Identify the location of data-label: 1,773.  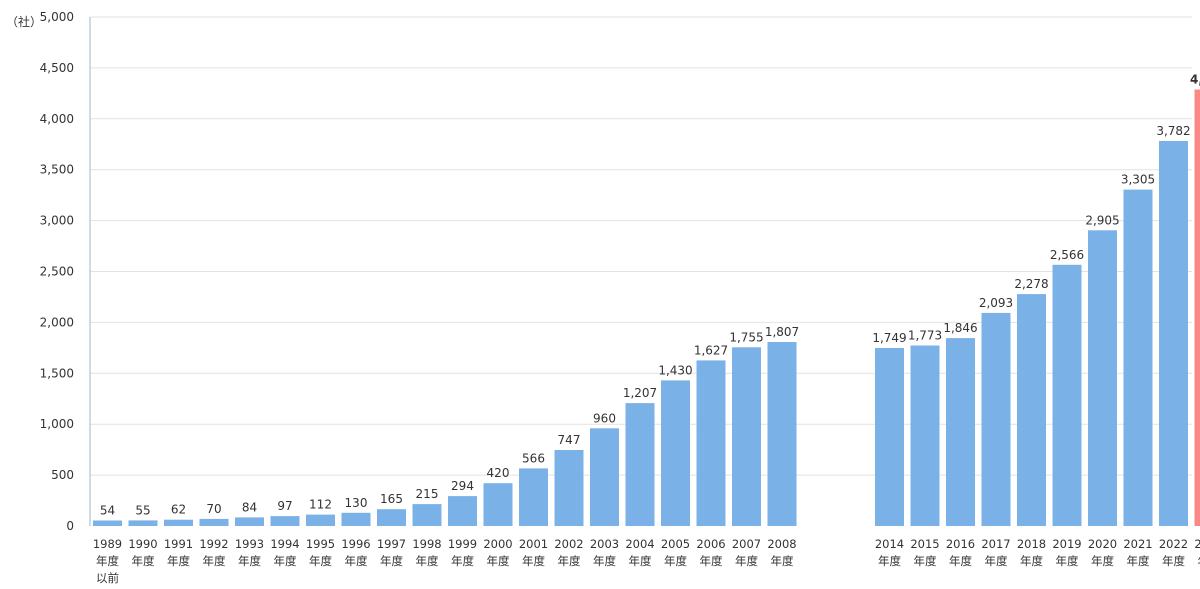
(925, 336).